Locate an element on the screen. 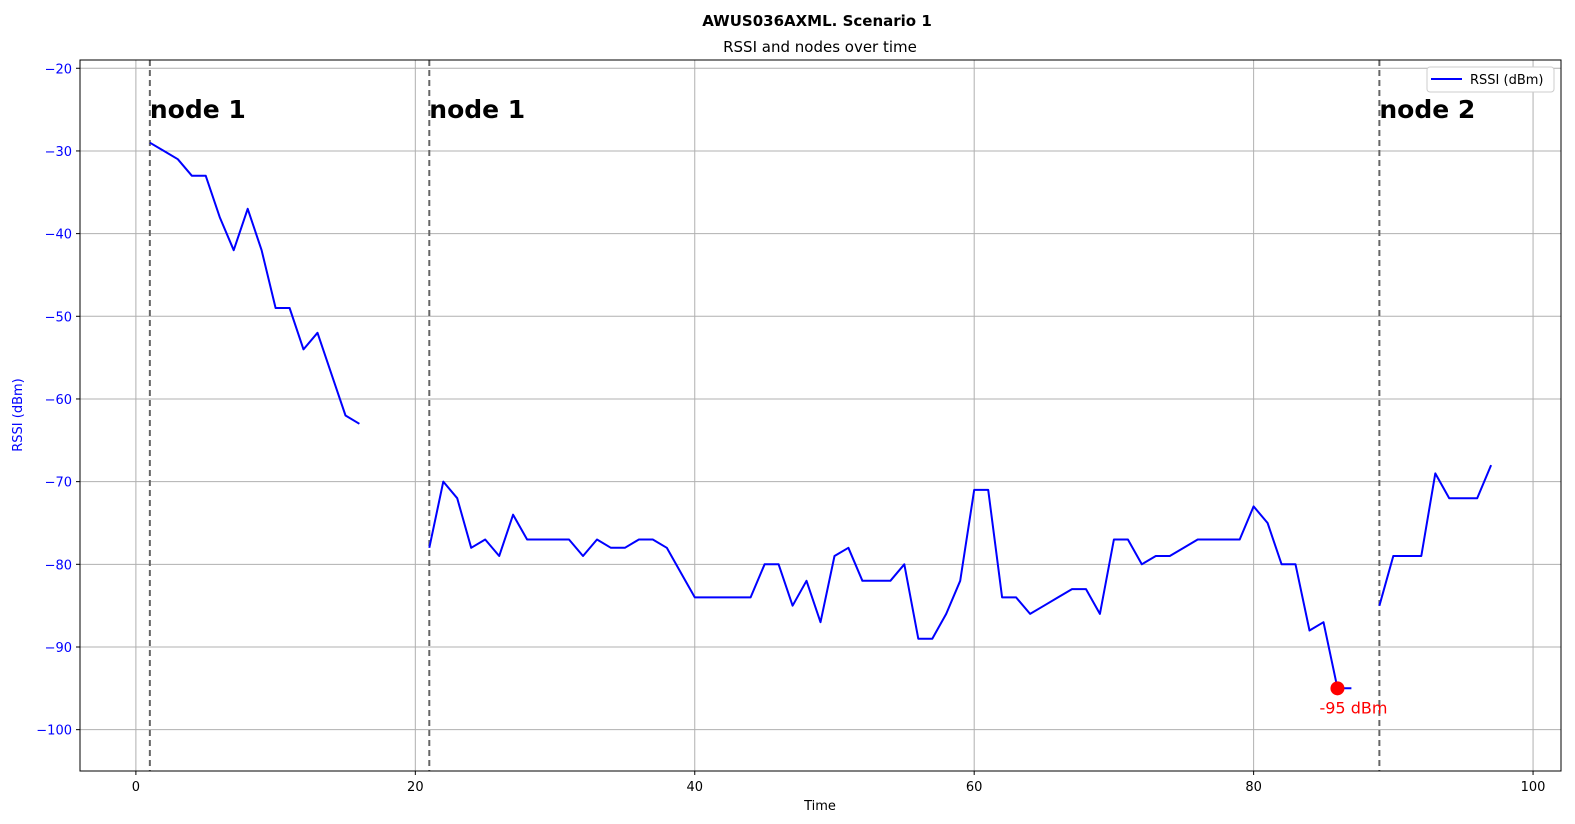  node-marker-label: node 2 is located at coordinates (1427, 109).